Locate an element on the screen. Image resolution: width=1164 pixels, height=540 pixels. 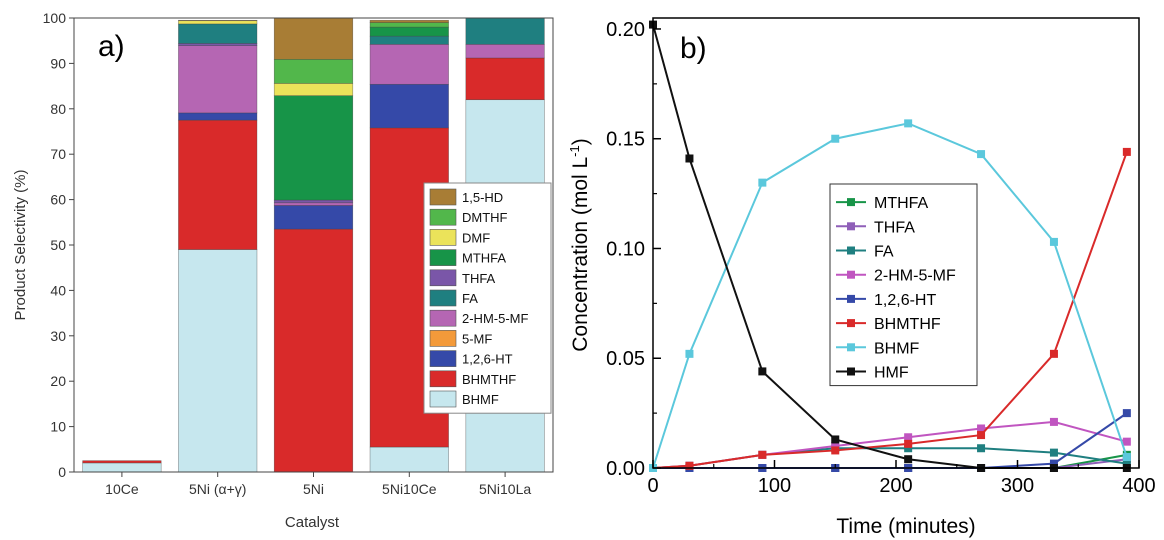
y-tick-label: 0 is located at coordinates (62, 472).